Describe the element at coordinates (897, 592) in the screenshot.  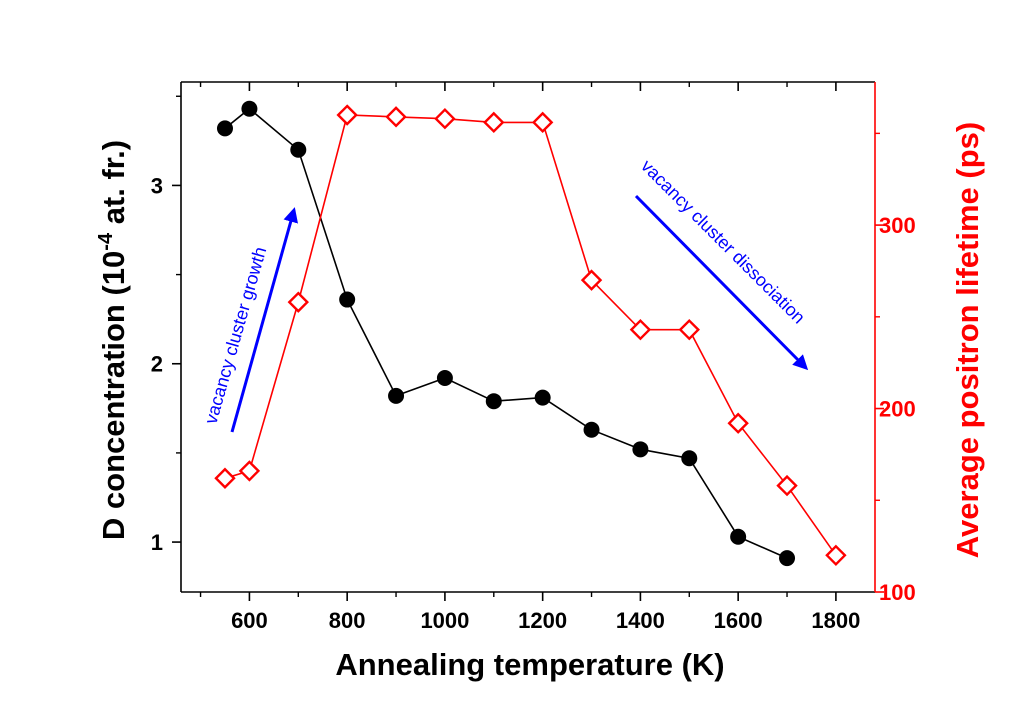
I see `right-tick-label: 100` at that location.